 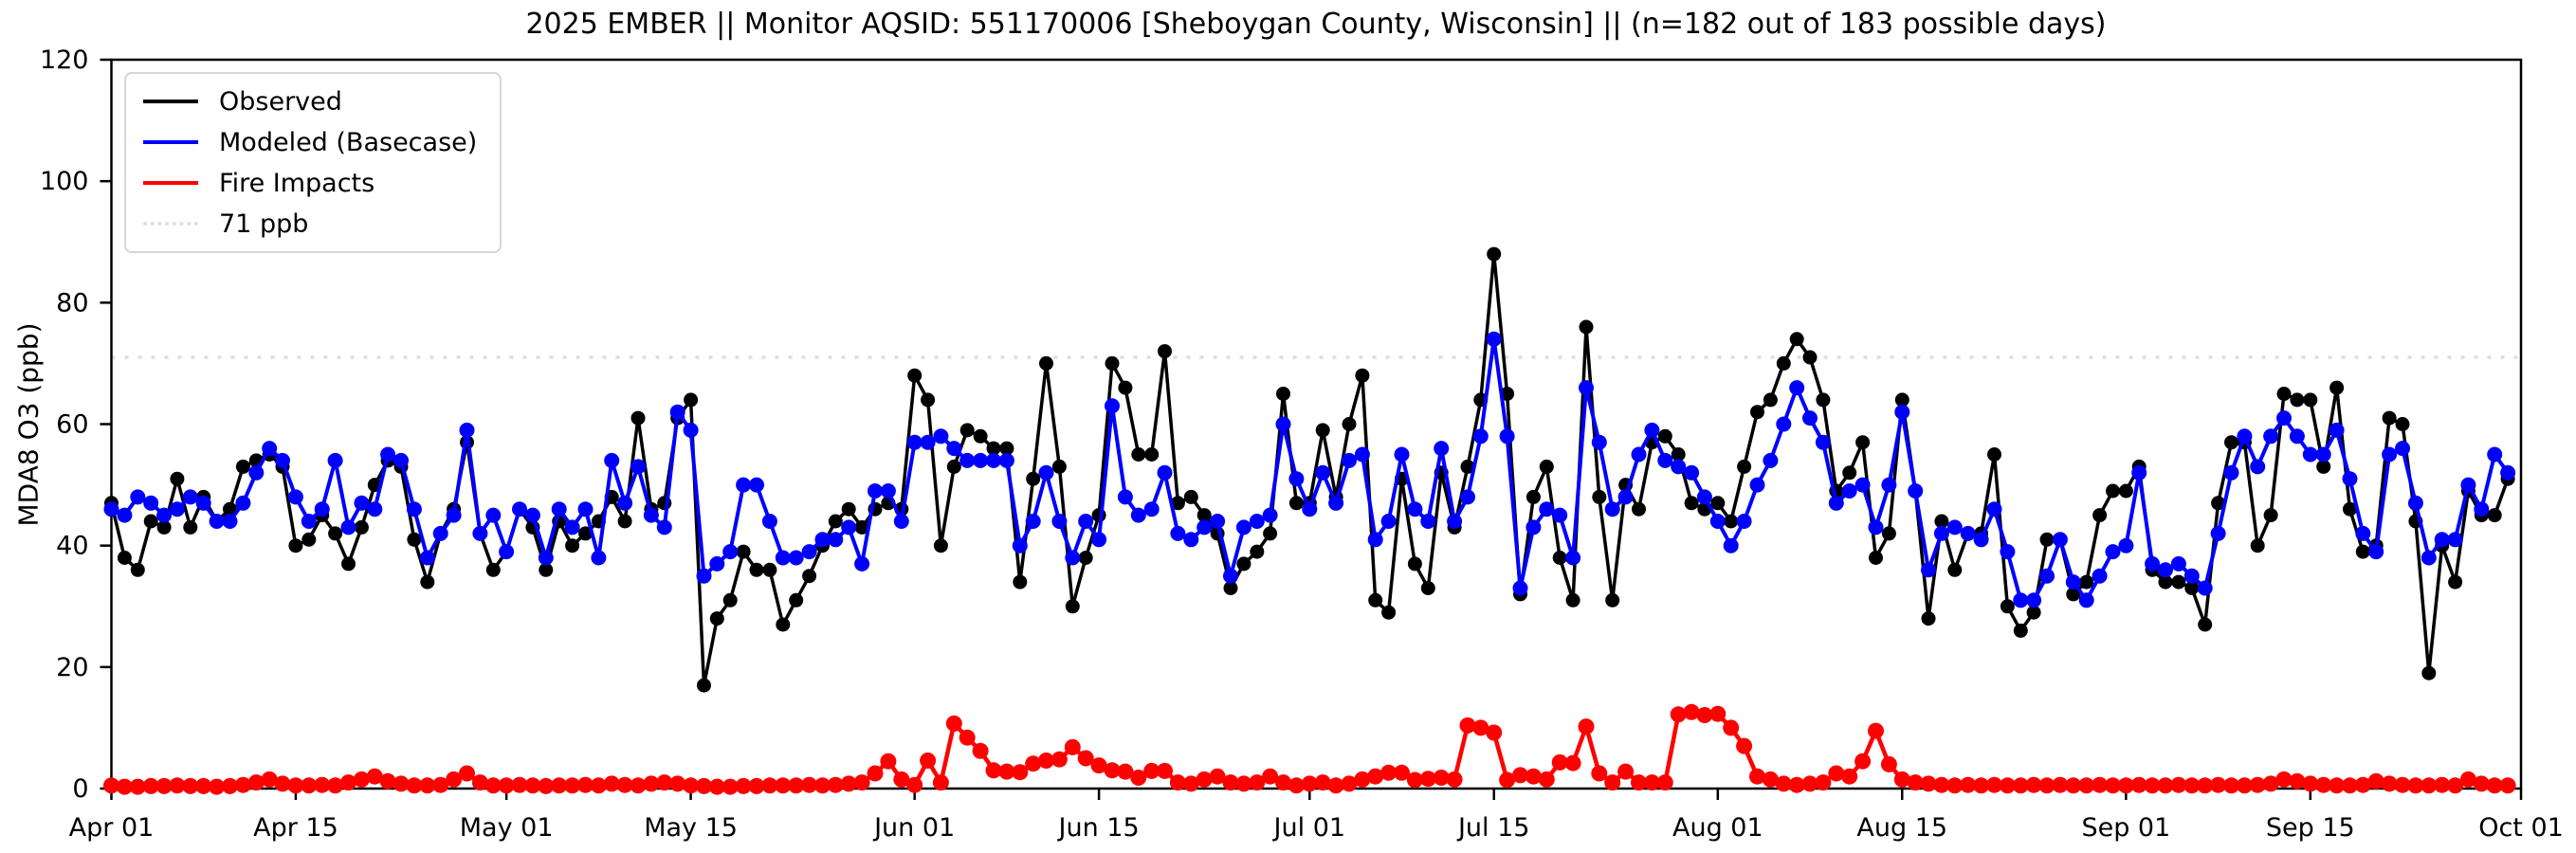 I want to click on legend-item-fire: Fire Impacts, so click(x=310, y=183).